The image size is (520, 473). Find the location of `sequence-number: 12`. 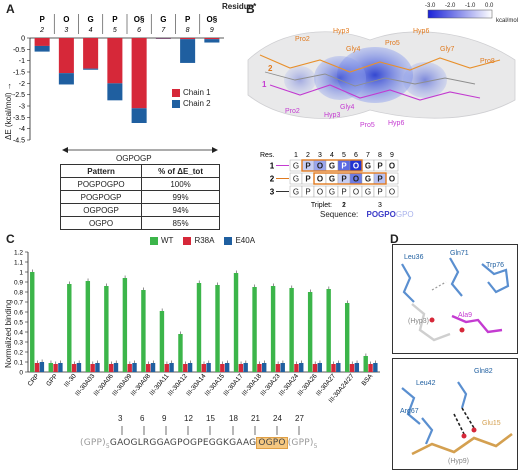

sequence-number: 12 is located at coordinates (188, 418).